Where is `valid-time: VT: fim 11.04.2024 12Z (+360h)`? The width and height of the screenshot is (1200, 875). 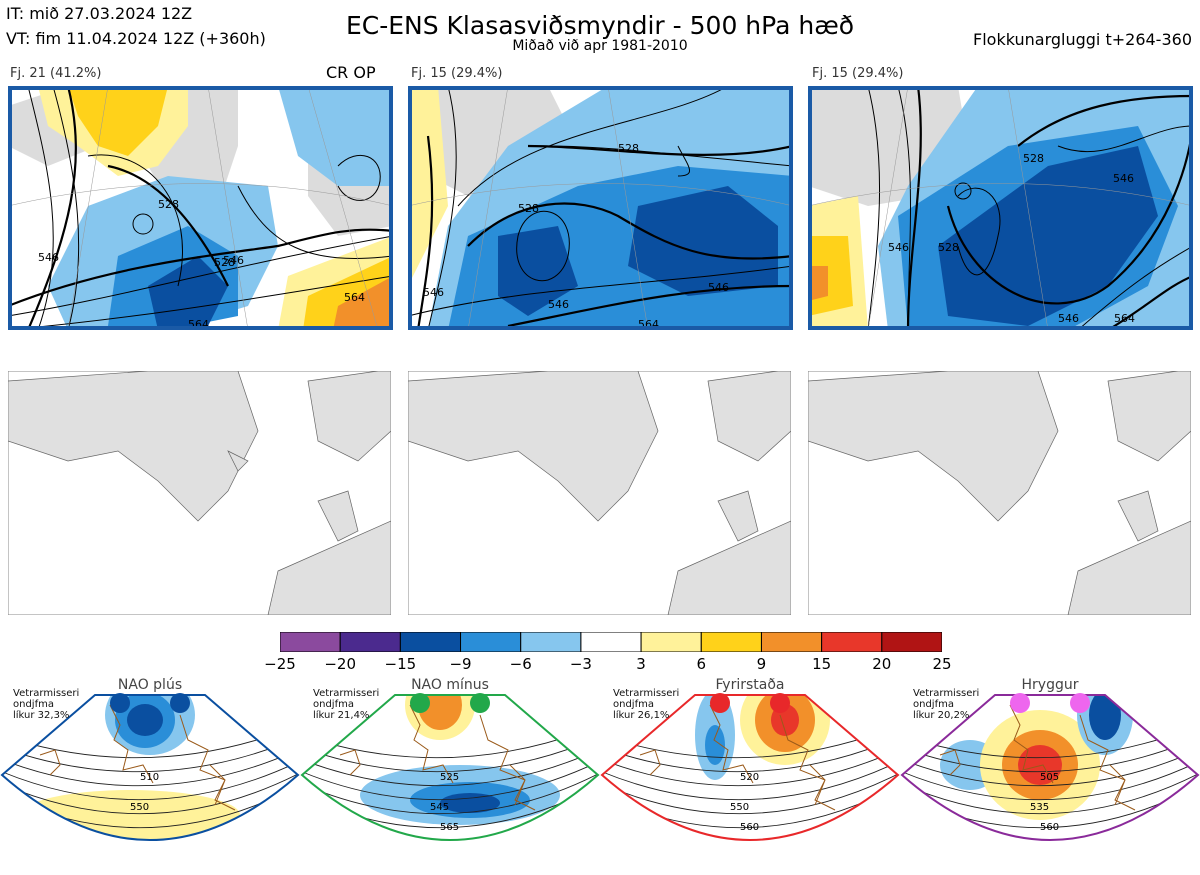 valid-time: VT: fim 11.04.2024 12Z (+360h) is located at coordinates (136, 38).